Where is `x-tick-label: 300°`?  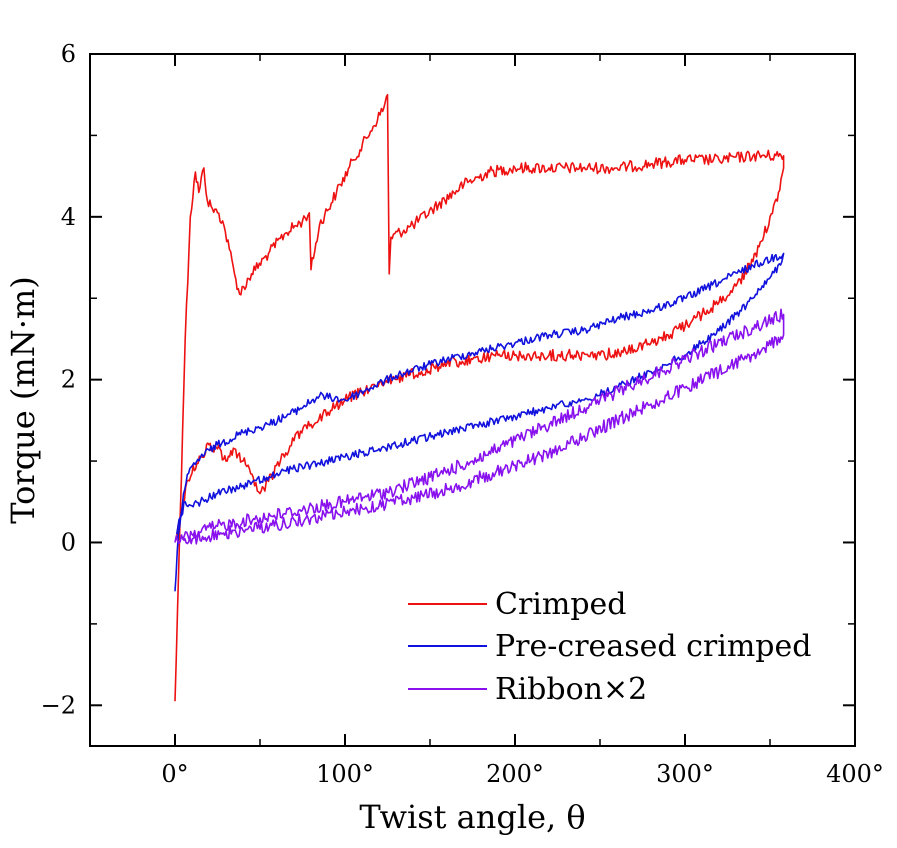
x-tick-label: 300° is located at coordinates (685, 774).